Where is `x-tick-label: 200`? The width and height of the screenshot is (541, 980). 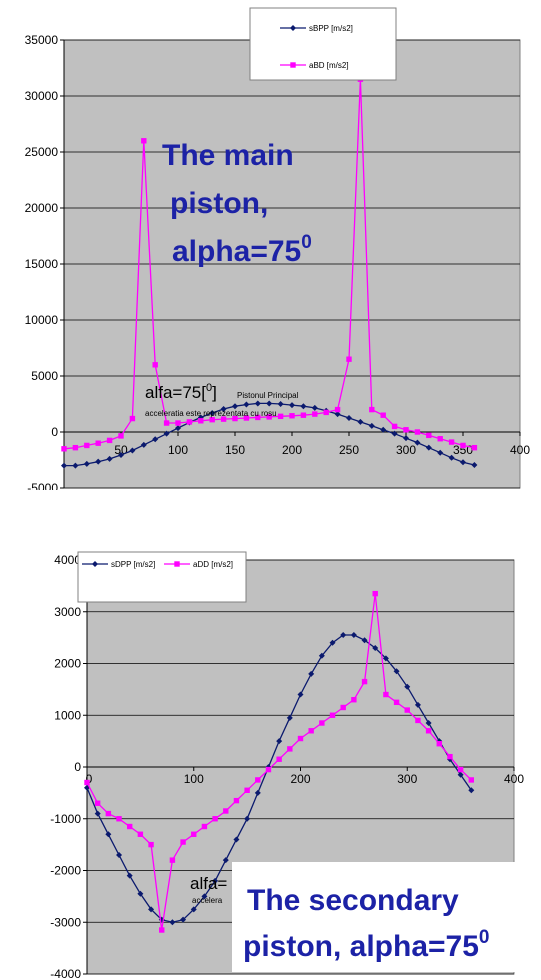
x-tick-label: 200 is located at coordinates (292, 450).